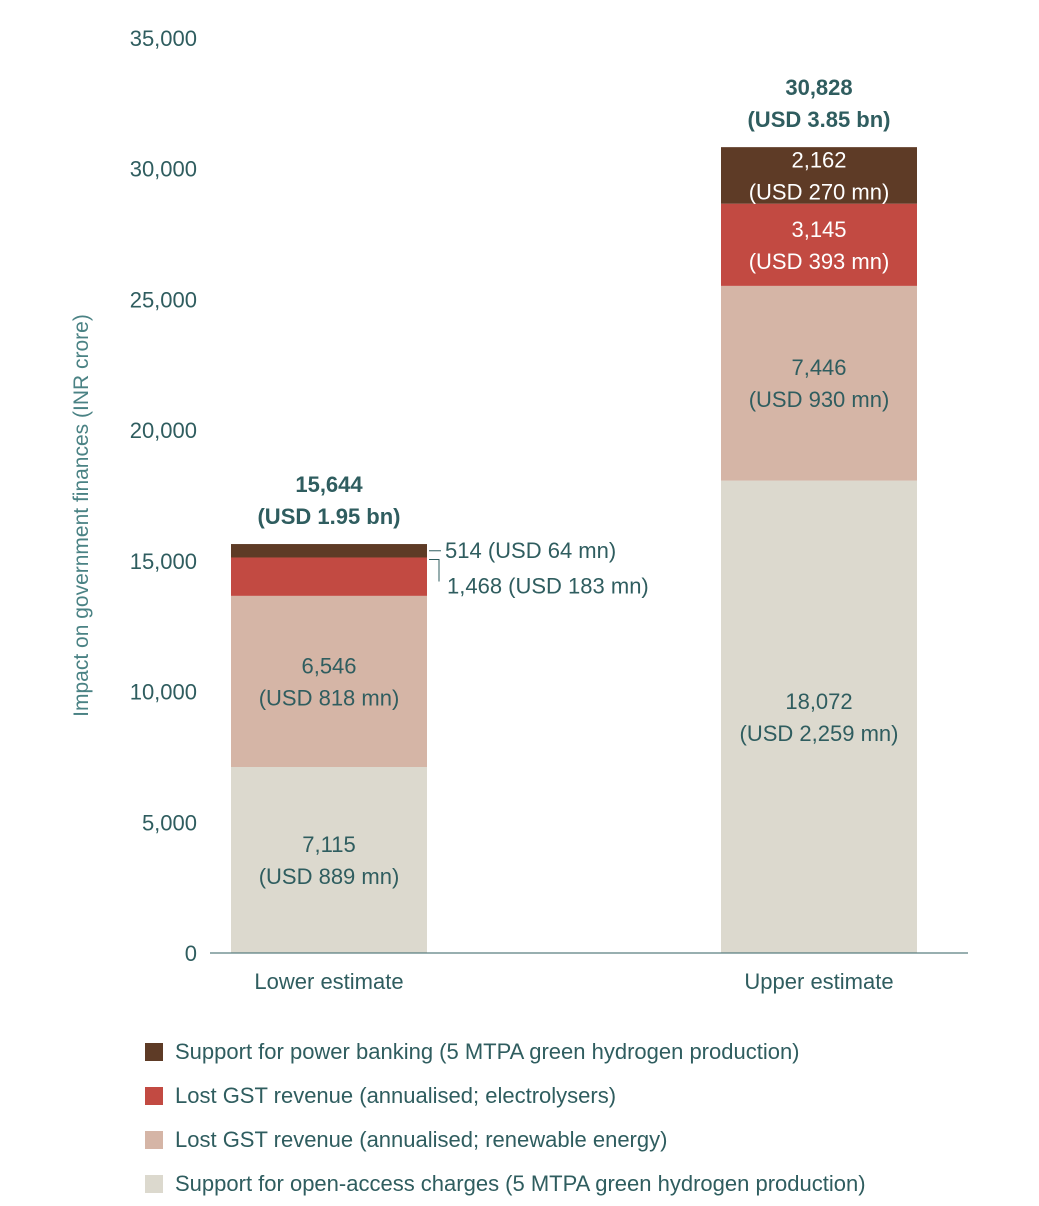 The image size is (1039, 1206). I want to click on callout-leader, so click(434, 570).